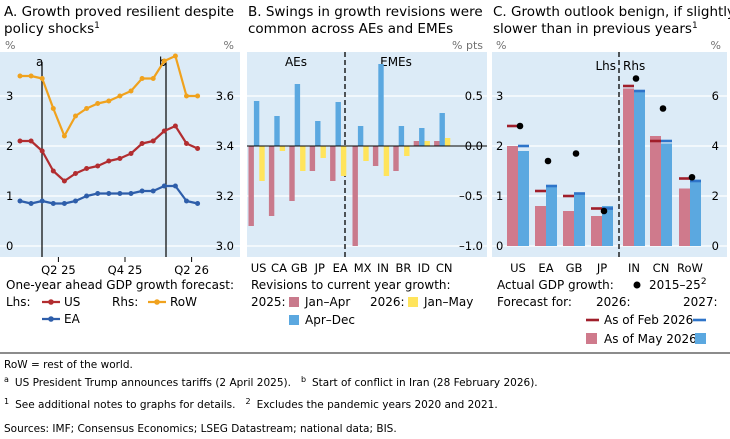 The width and height of the screenshot is (730, 439). I want to click on footnote-b-marker: b, so click(303, 379).